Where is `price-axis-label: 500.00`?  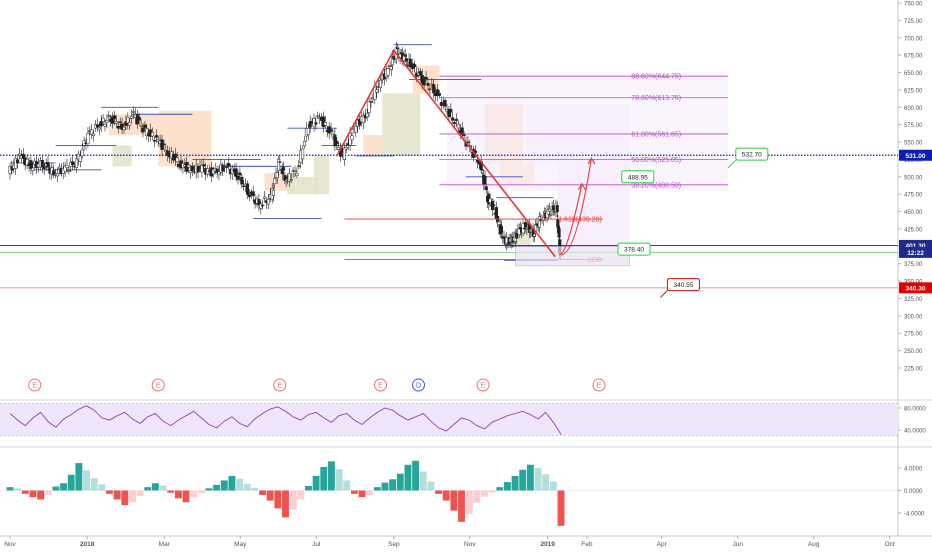
price-axis-label: 500.00 is located at coordinates (913, 178).